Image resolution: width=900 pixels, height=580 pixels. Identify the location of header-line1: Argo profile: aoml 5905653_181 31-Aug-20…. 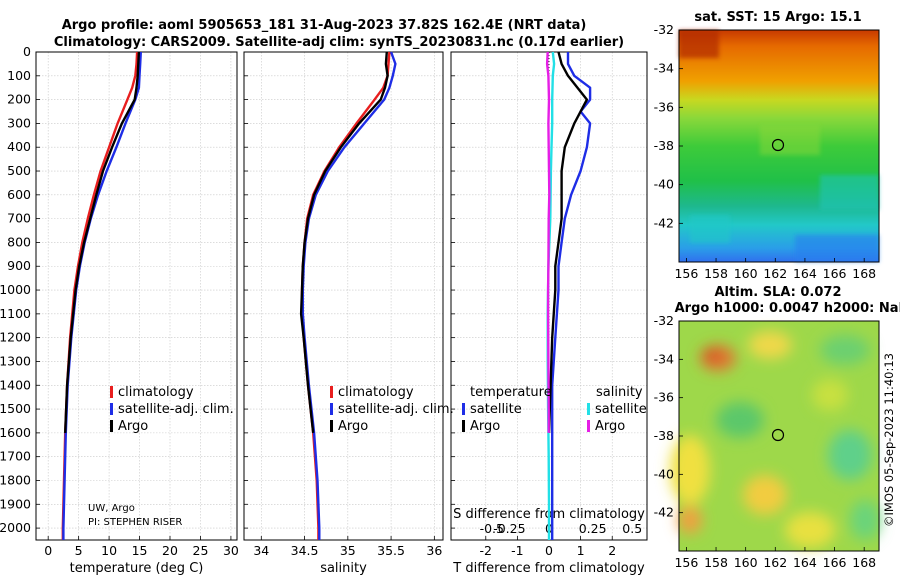
(324, 25).